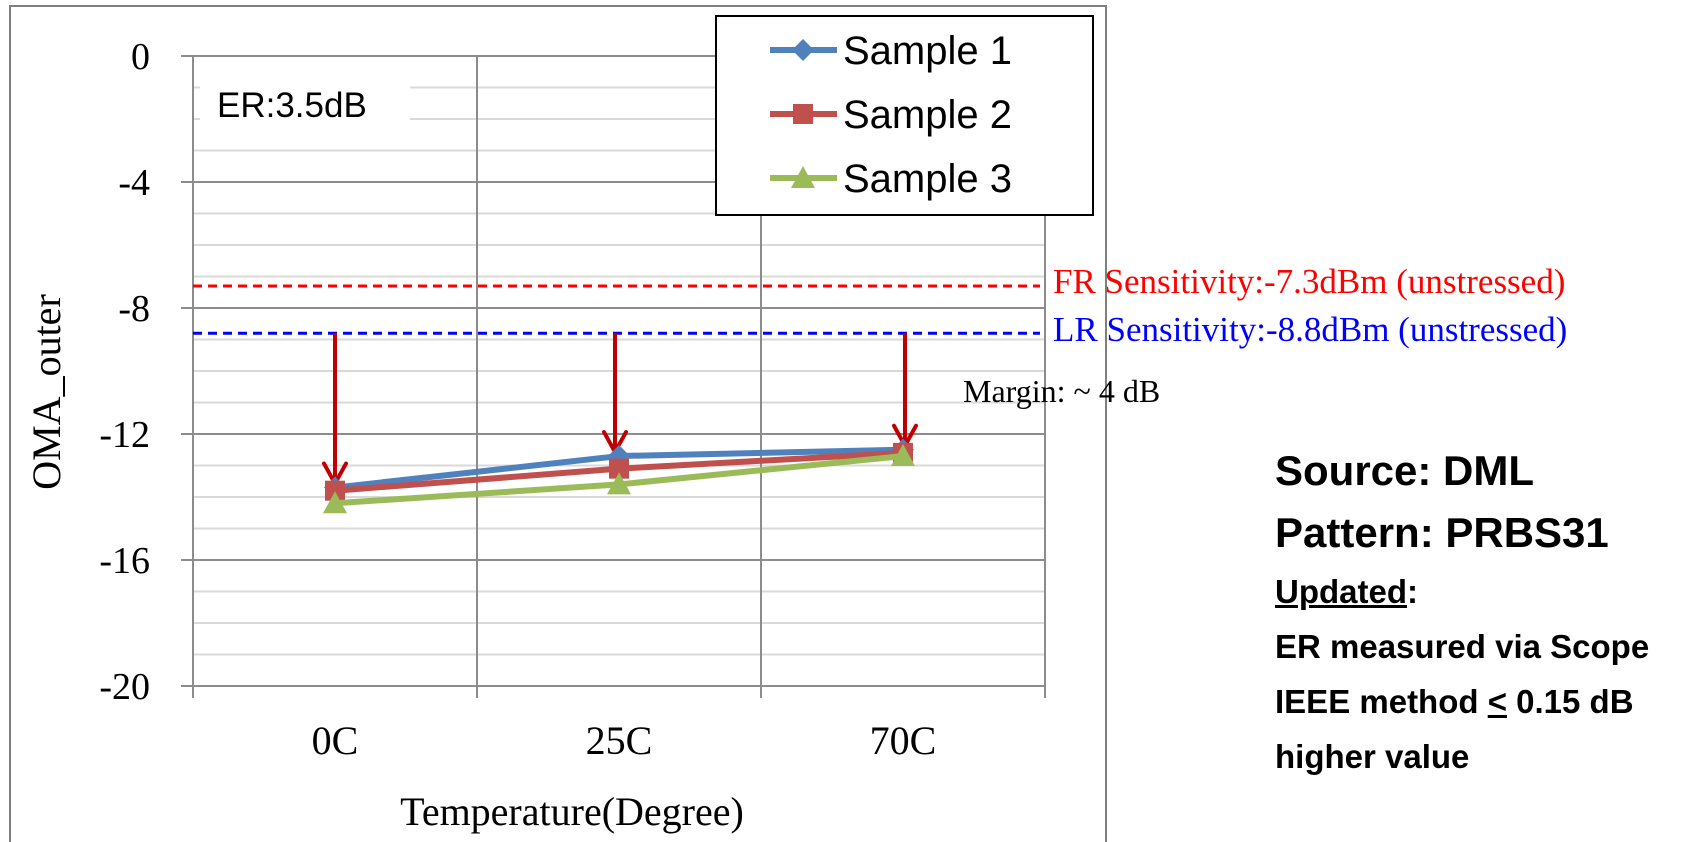 The width and height of the screenshot is (1694, 842). I want to click on reference-lines, so click(616, 309).